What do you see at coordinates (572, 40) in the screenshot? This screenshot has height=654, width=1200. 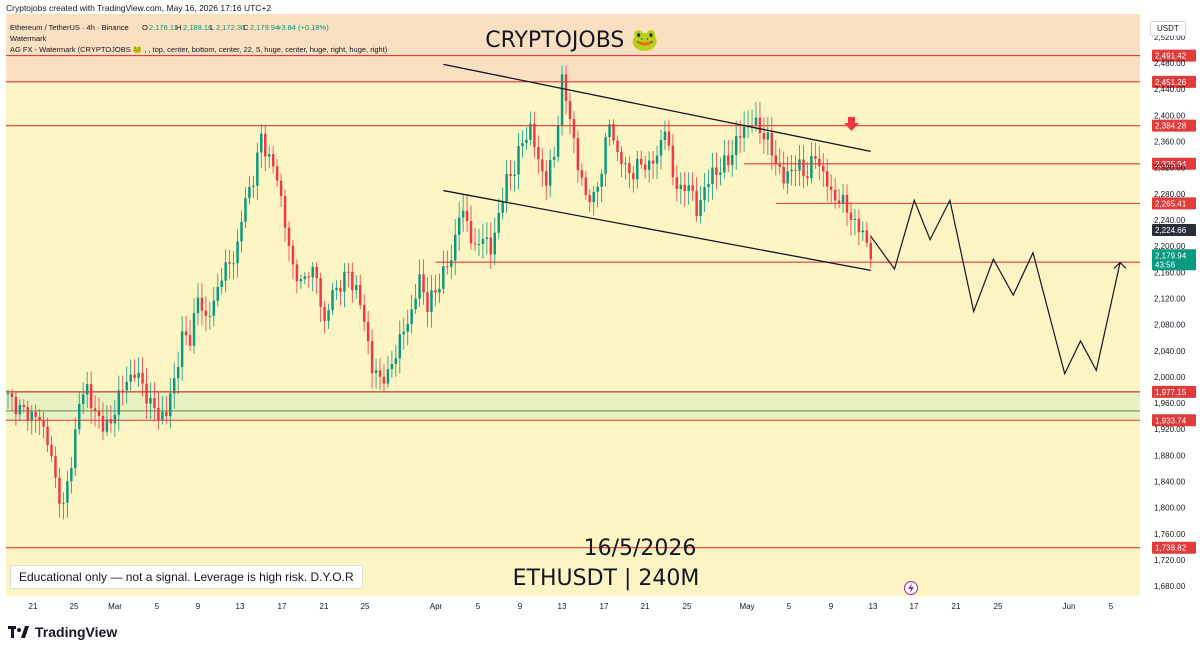 I see `watermark-cryptojobs: CRYPTOJOBS 🐸` at bounding box center [572, 40].